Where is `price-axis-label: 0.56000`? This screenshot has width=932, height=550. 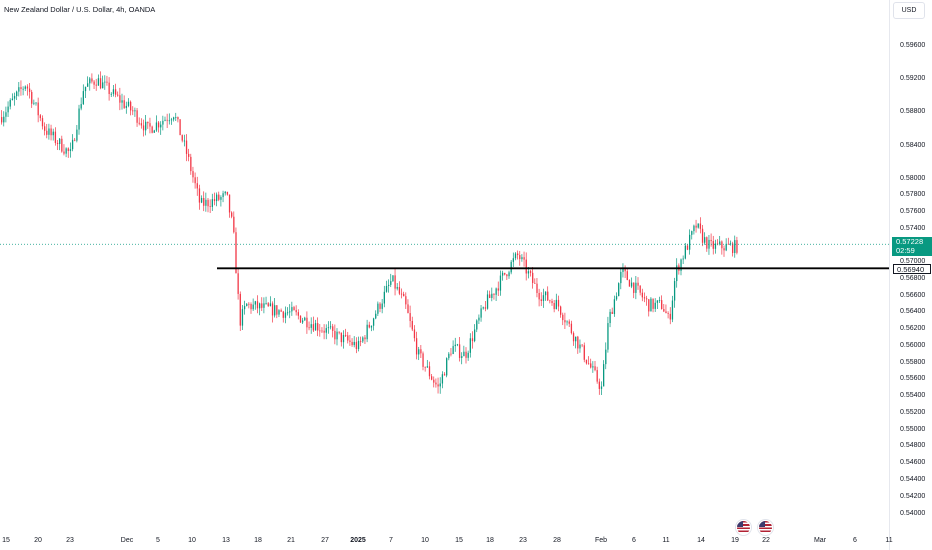 price-axis-label: 0.56000 is located at coordinates (913, 345).